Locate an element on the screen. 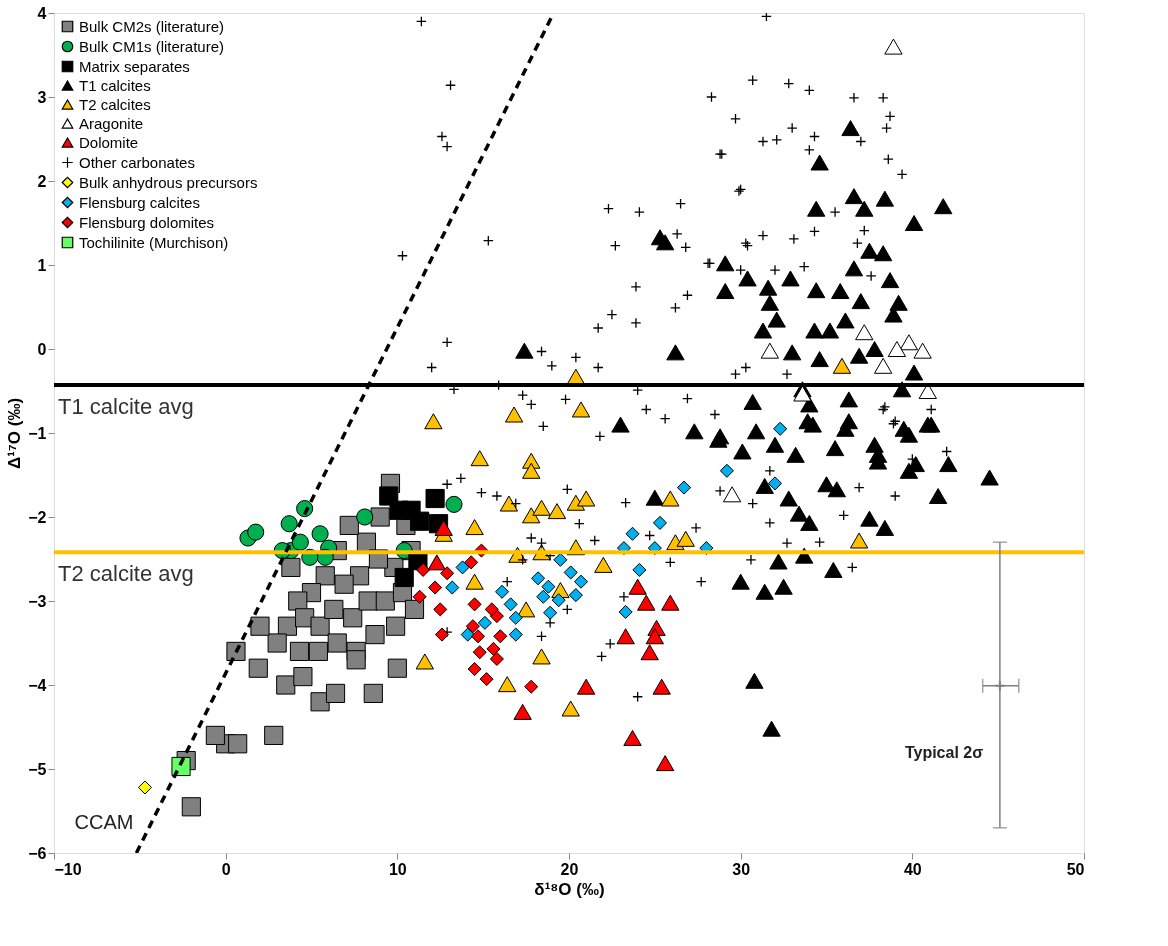 The width and height of the screenshot is (1168, 946). legend-label: T2 calcites is located at coordinates (115, 104).